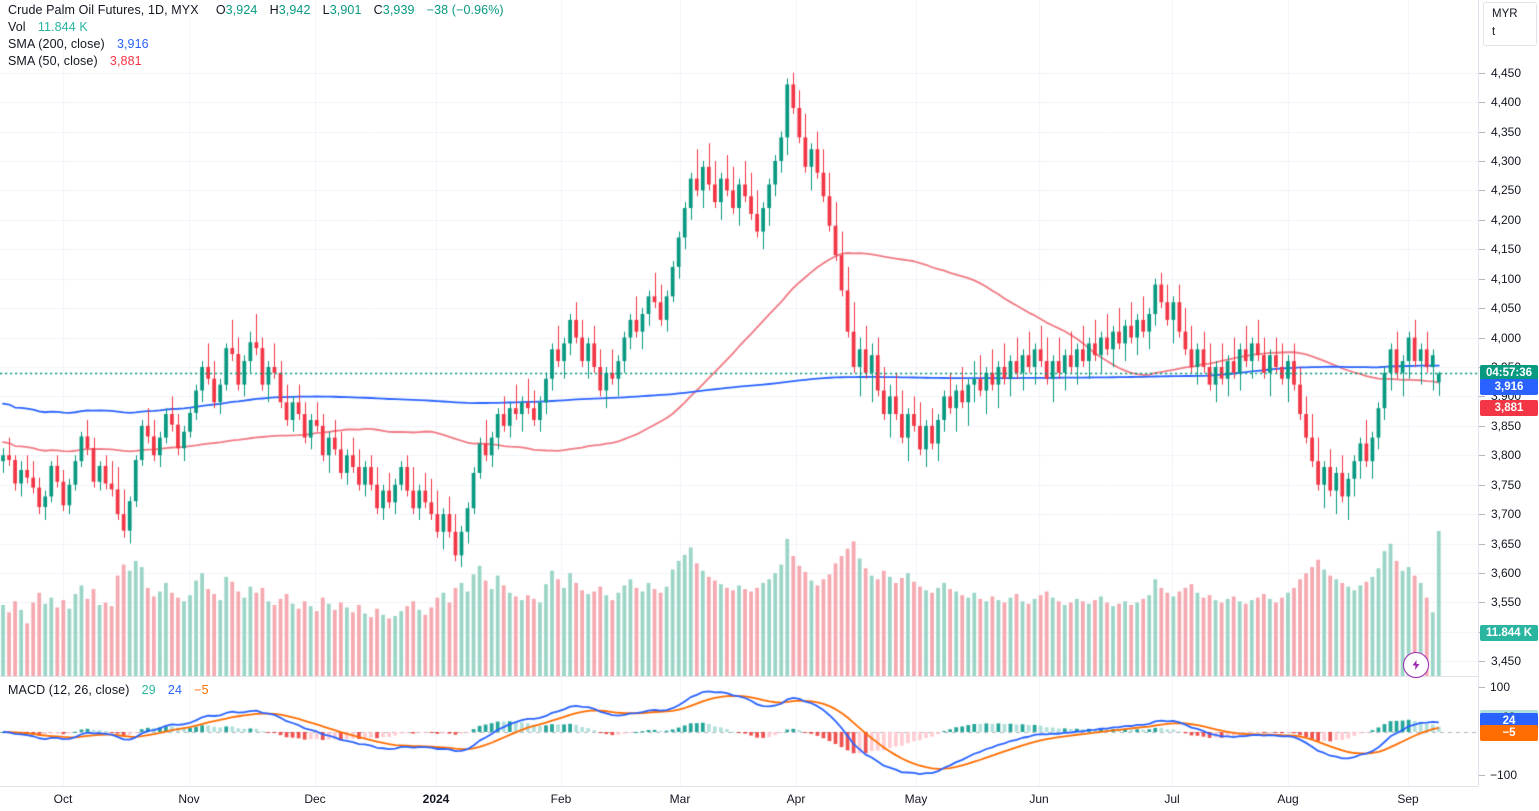 The image size is (1539, 811). I want to click on macd-legend: MACD (12, 26, close) 29 24 −5, so click(108, 690).